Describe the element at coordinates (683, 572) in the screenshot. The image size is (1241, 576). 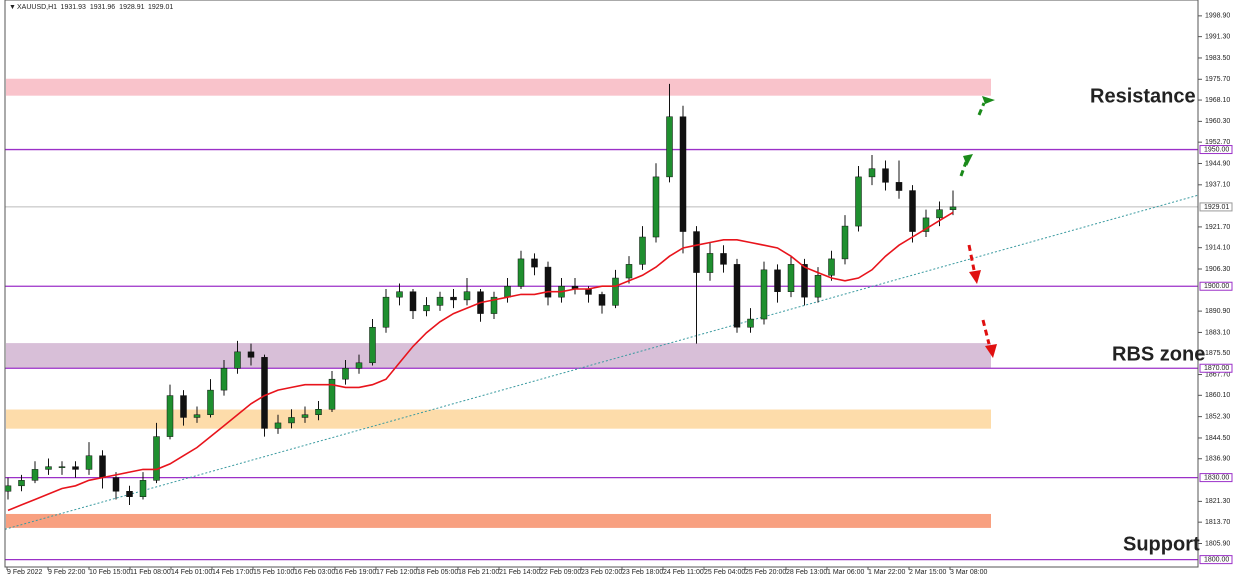
I see `x-tick-label: 24 Feb 11:00` at that location.